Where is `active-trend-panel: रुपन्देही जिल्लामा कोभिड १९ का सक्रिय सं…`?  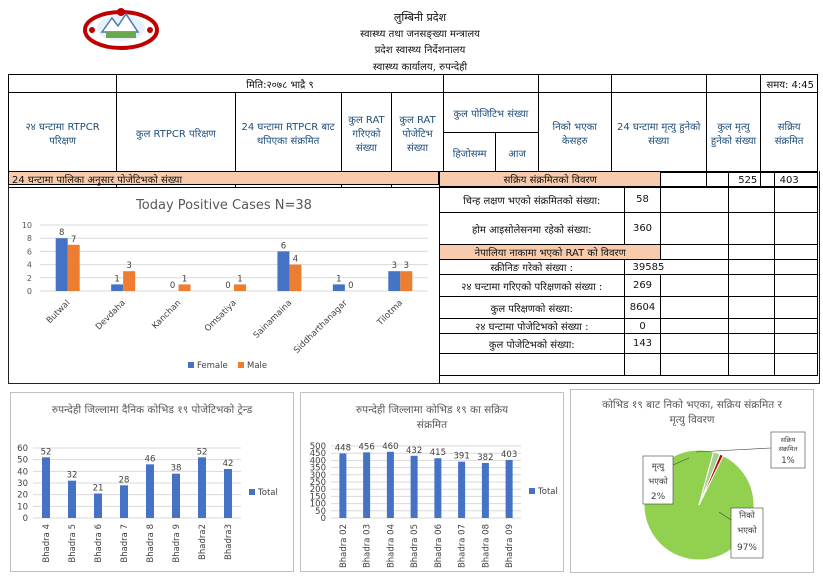
active-trend-panel: रुपन्देही जिल्लामा कोभिड १९ का सक्रिय सं… is located at coordinates (432, 482).